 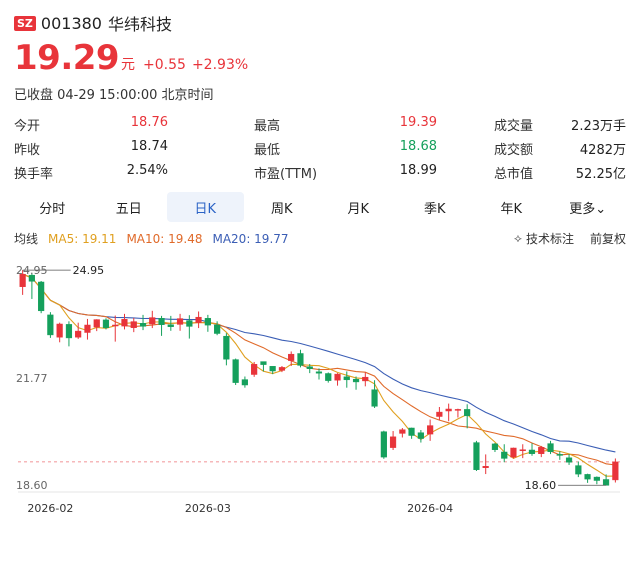 What do you see at coordinates (67, 58) in the screenshot?
I see `current-price: 19.29` at bounding box center [67, 58].